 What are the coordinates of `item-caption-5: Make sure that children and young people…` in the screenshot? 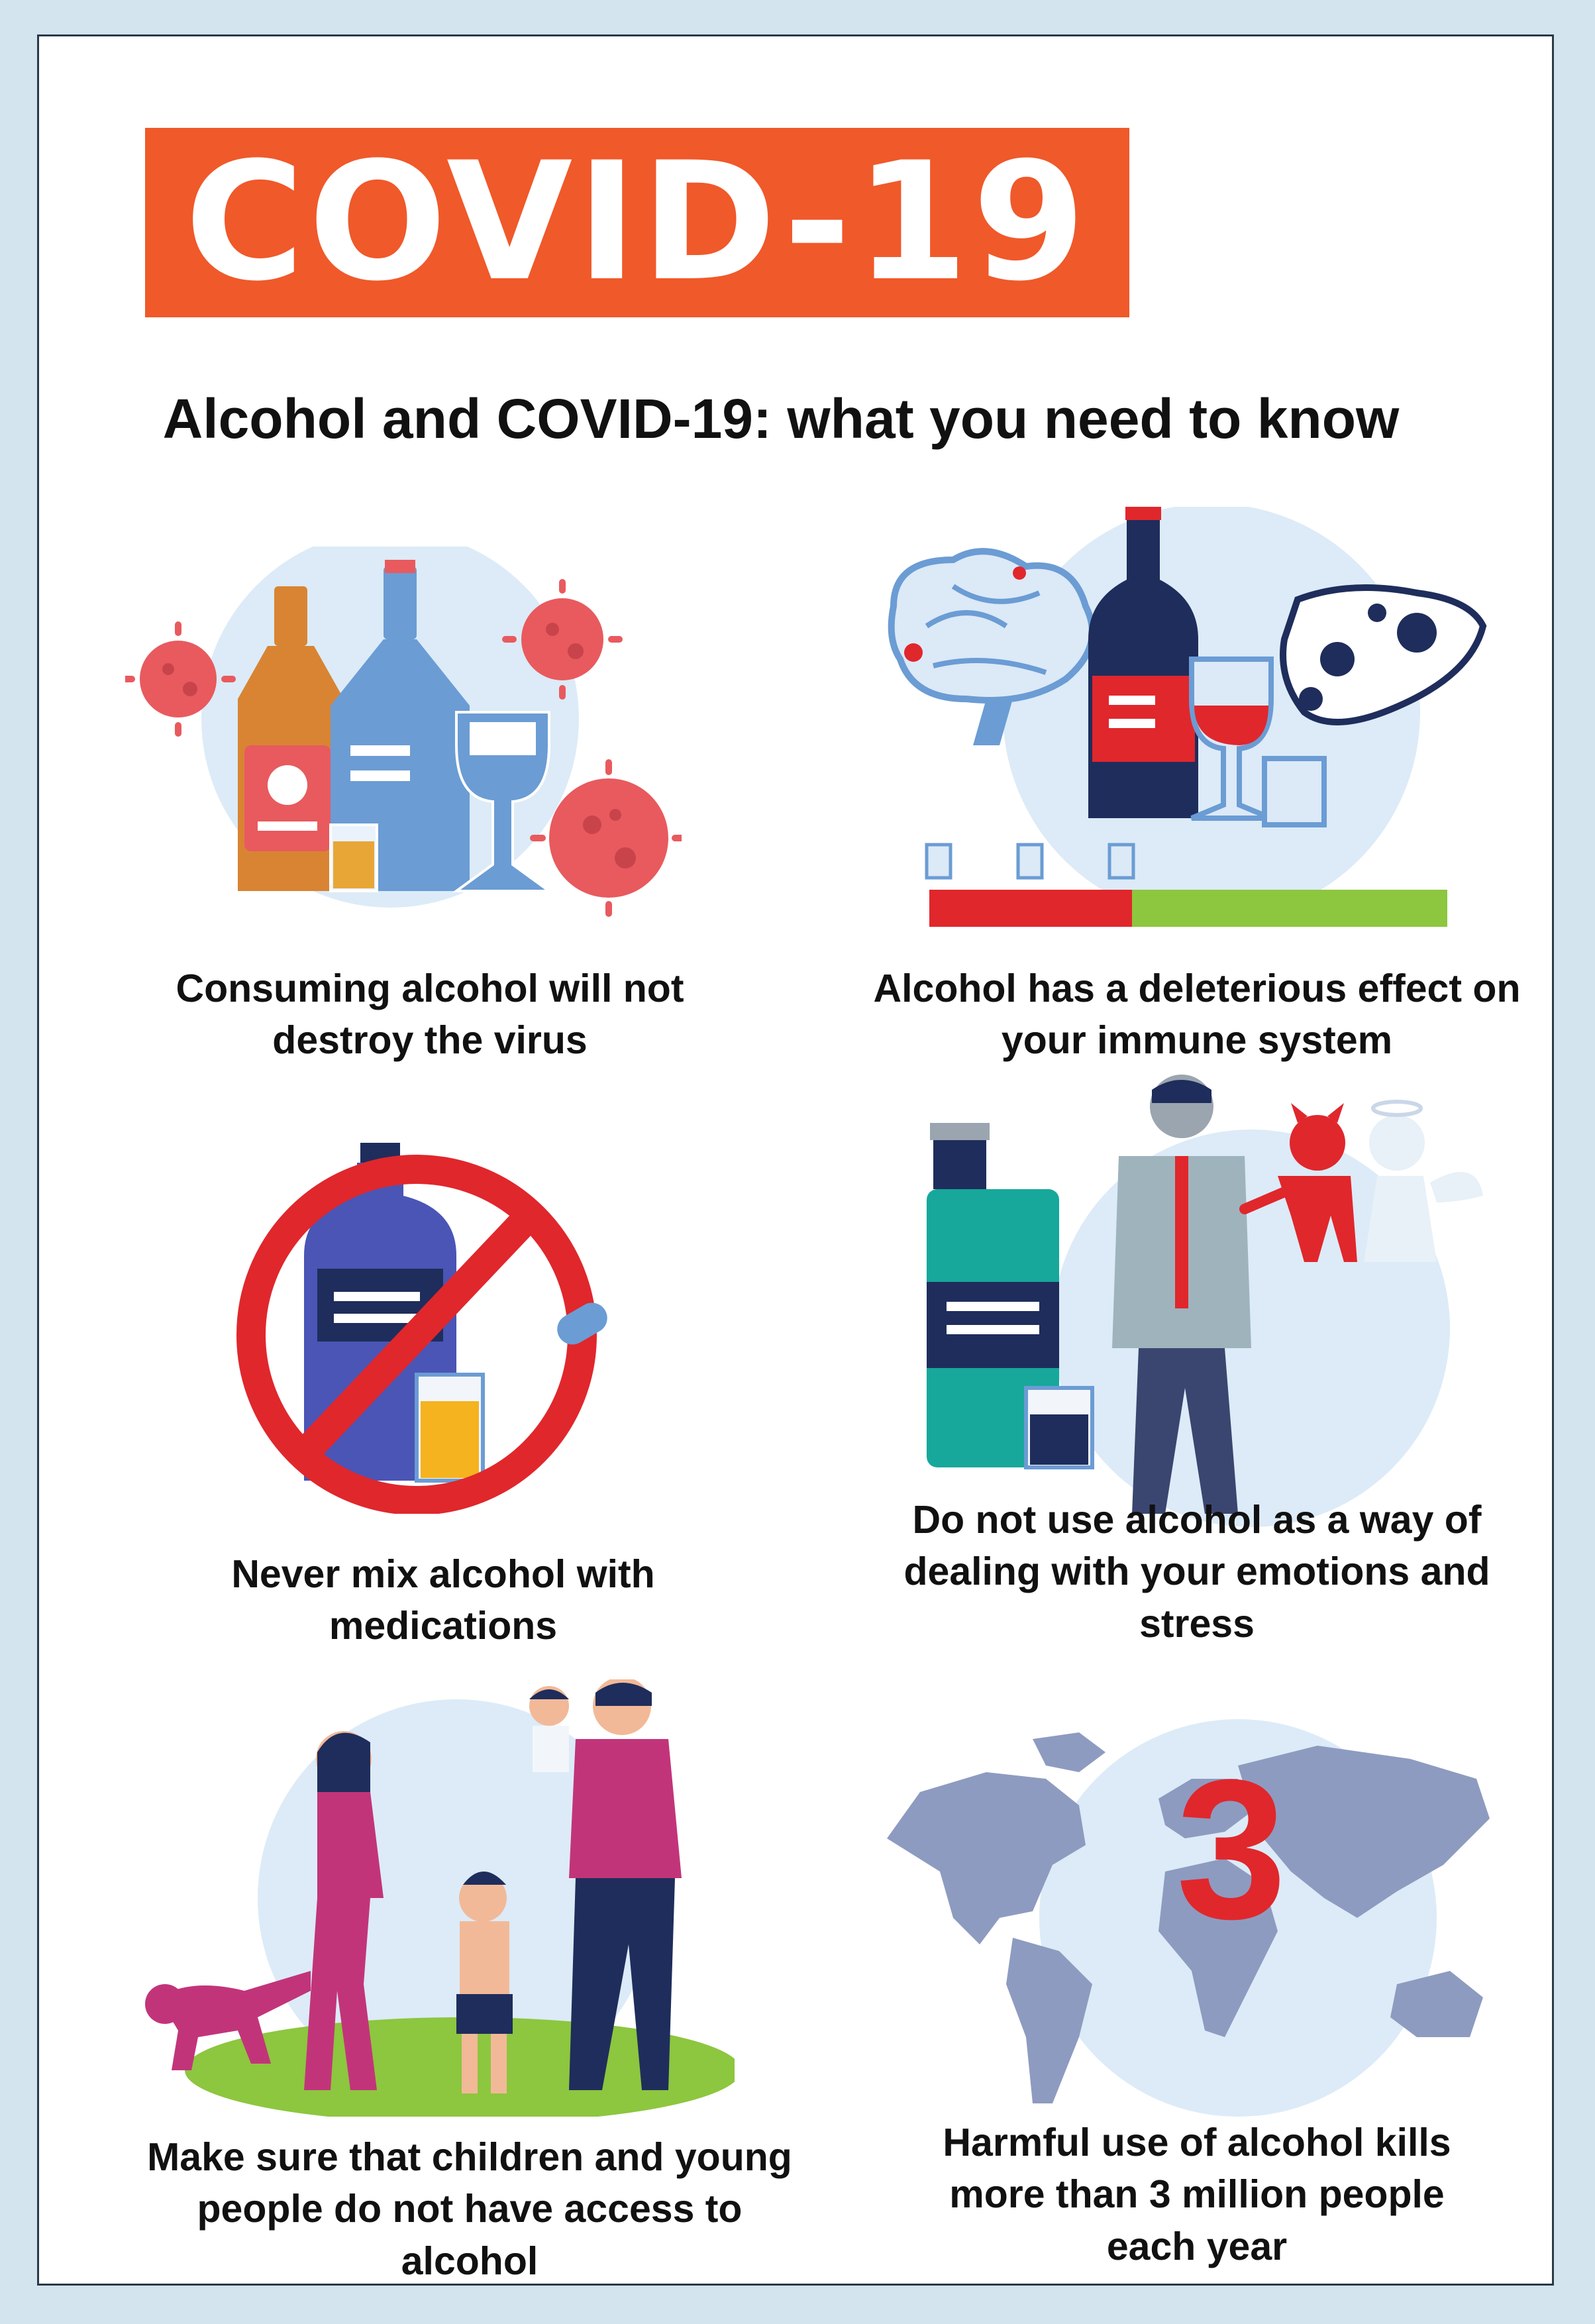 It's located at (469, 2209).